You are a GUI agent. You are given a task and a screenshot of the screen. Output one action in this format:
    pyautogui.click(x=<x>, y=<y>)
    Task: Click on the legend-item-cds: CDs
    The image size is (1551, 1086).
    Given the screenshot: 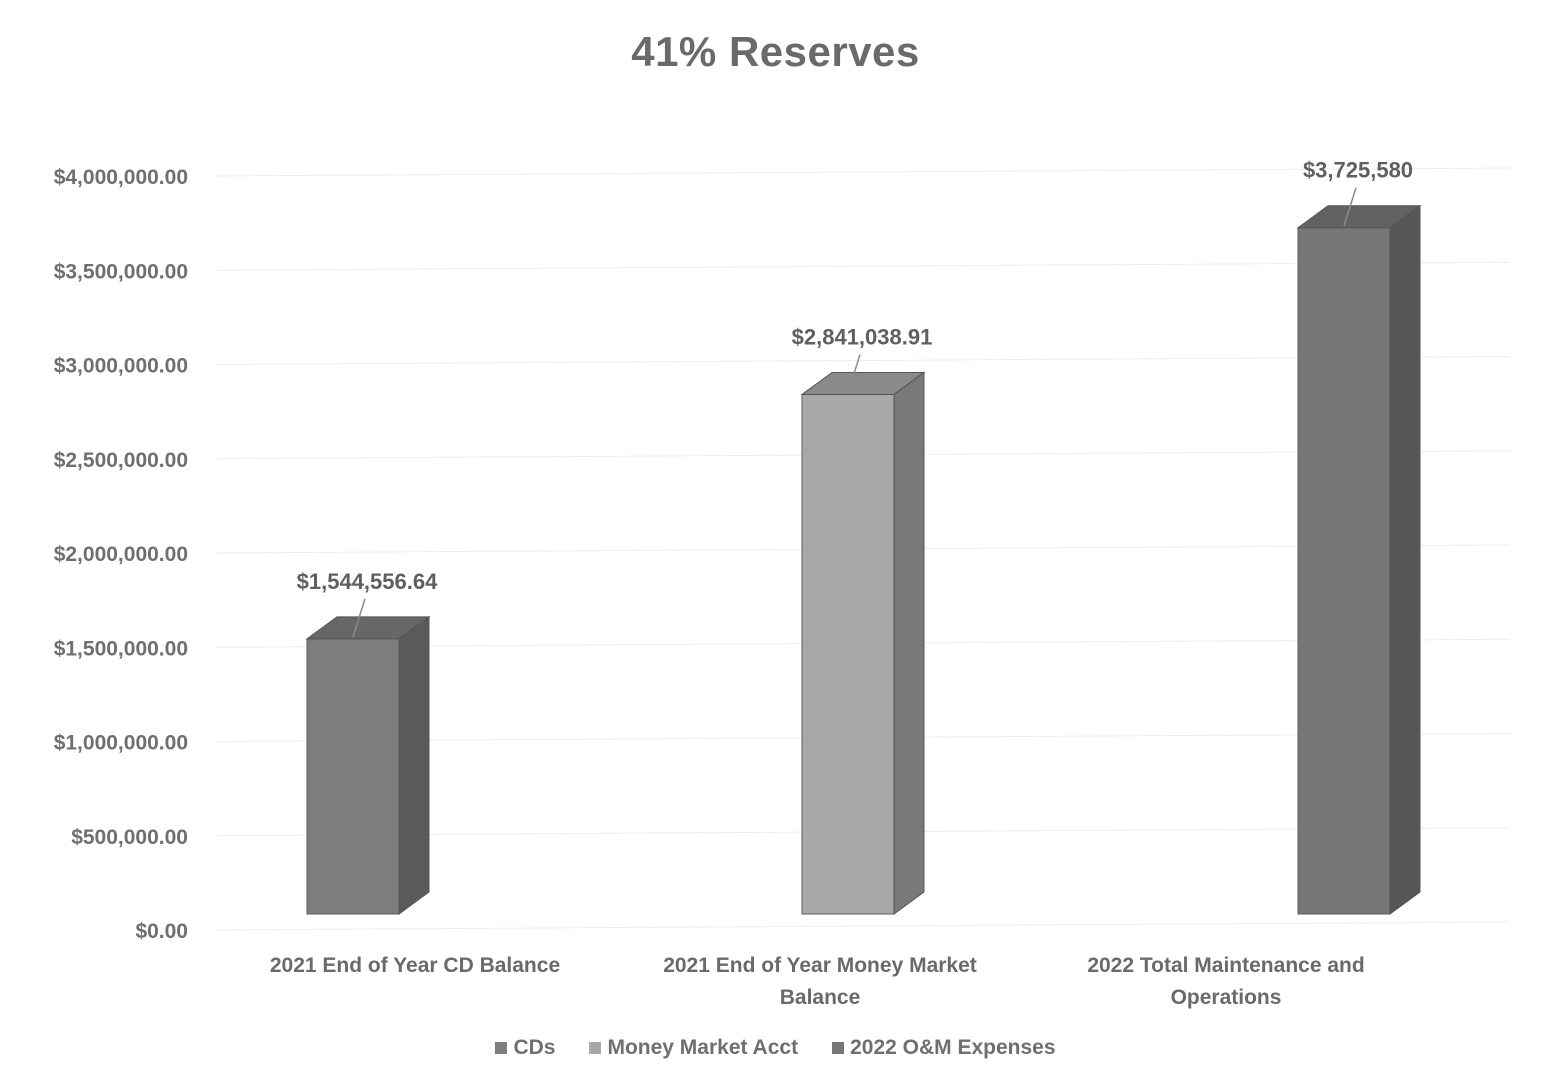 What is the action you would take?
    pyautogui.click(x=525, y=1048)
    